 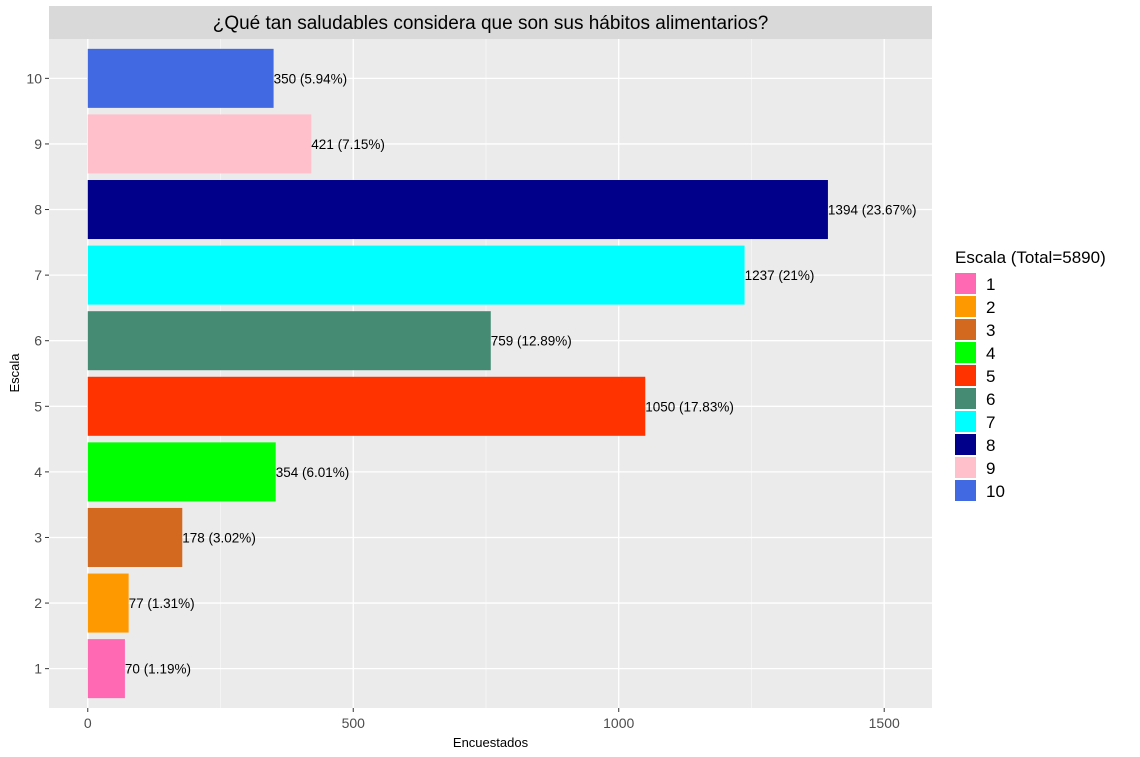 What do you see at coordinates (311, 78) in the screenshot?
I see `data-label-escala-10: 350 (5.94%)` at bounding box center [311, 78].